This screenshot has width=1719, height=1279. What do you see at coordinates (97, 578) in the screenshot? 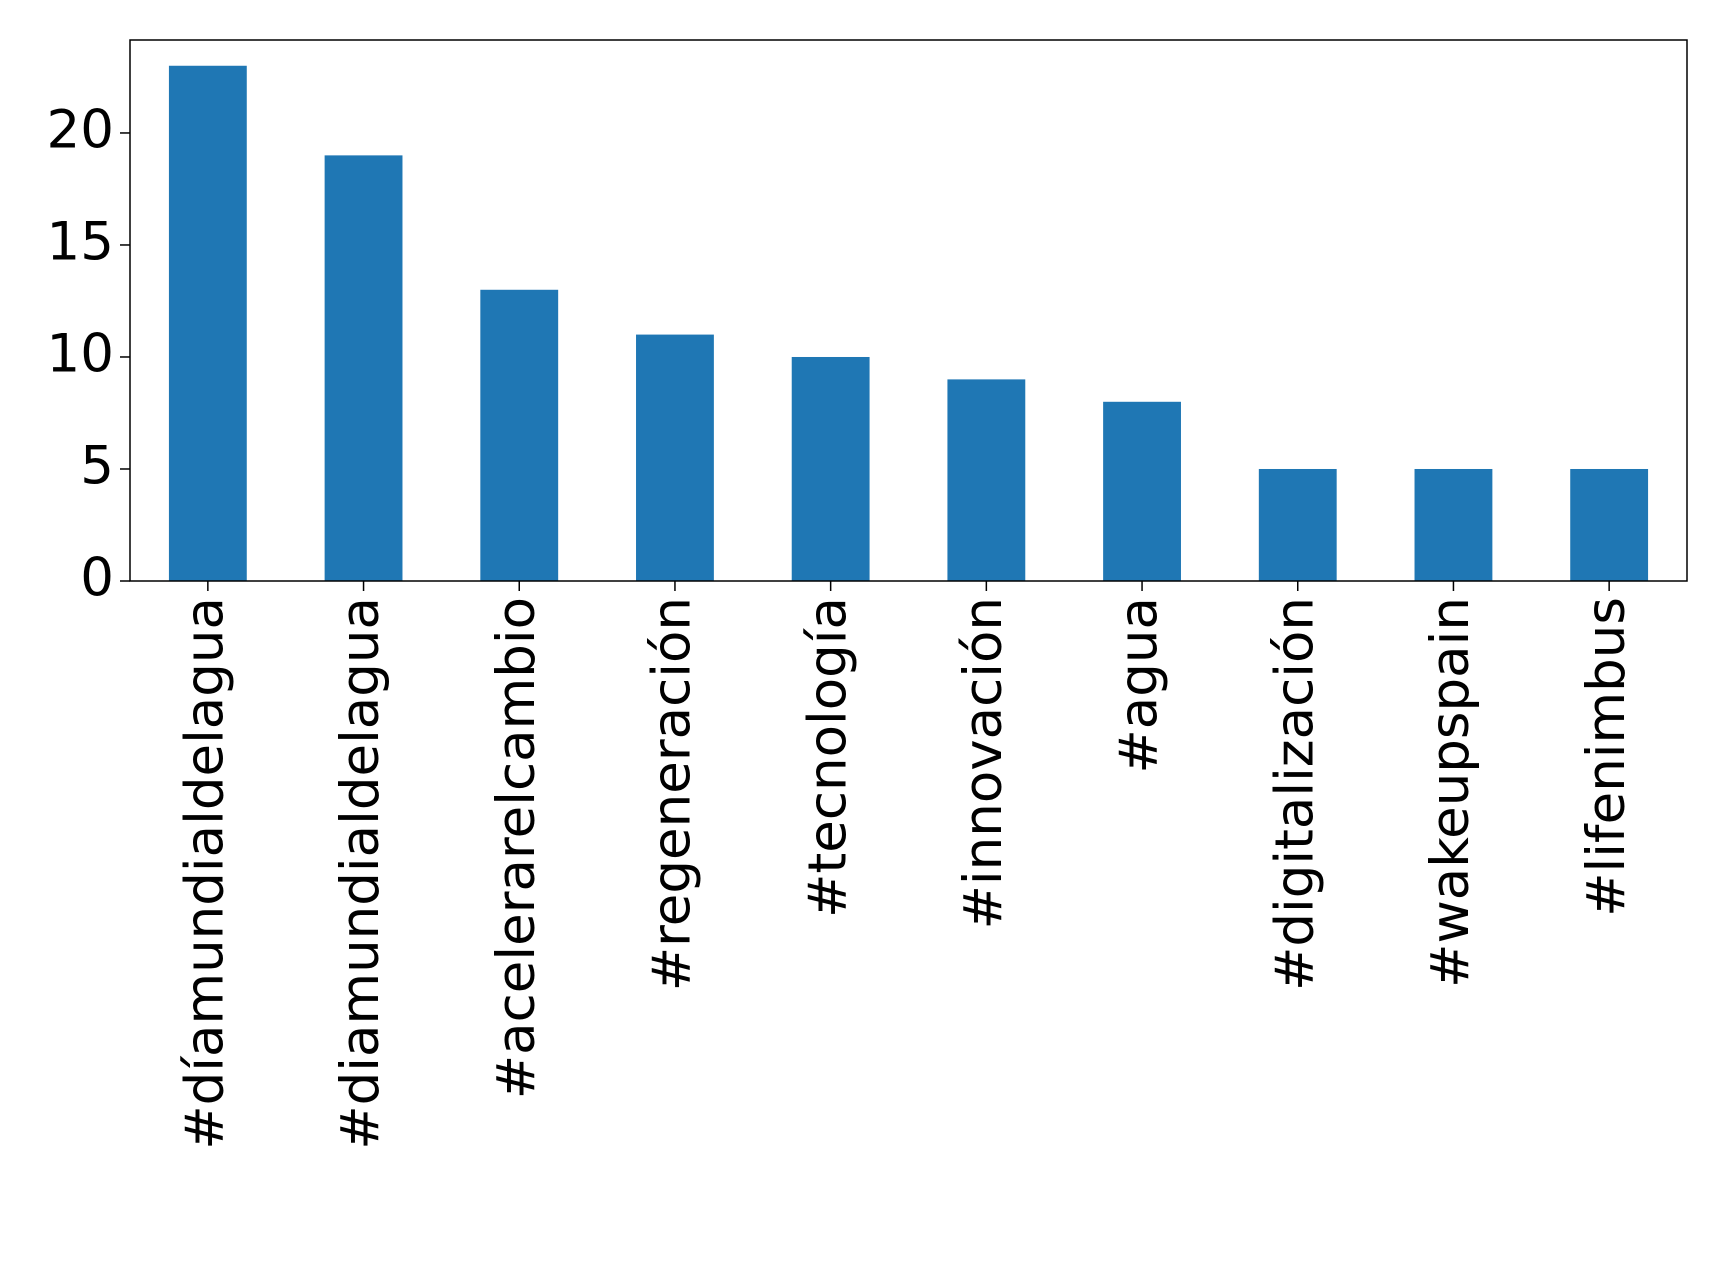
I see `y-tick-label: 0` at bounding box center [97, 578].